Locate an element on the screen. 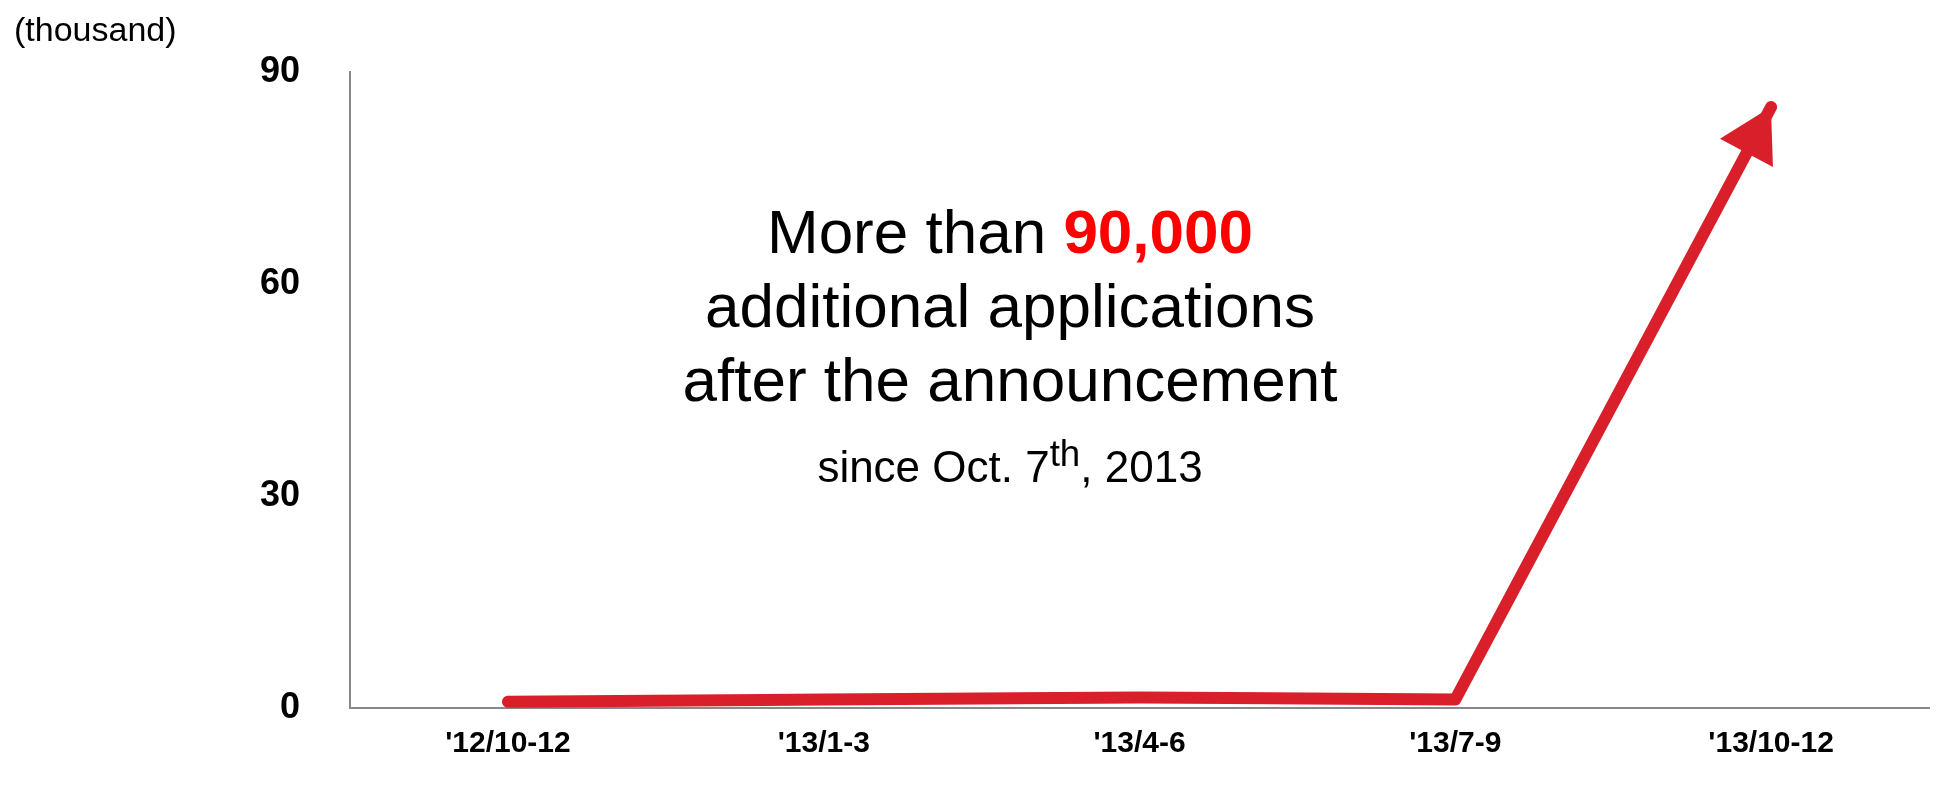 Image resolution: width=1949 pixels, height=790 pixels. annotation: after the announcement is located at coordinates (1010, 380).